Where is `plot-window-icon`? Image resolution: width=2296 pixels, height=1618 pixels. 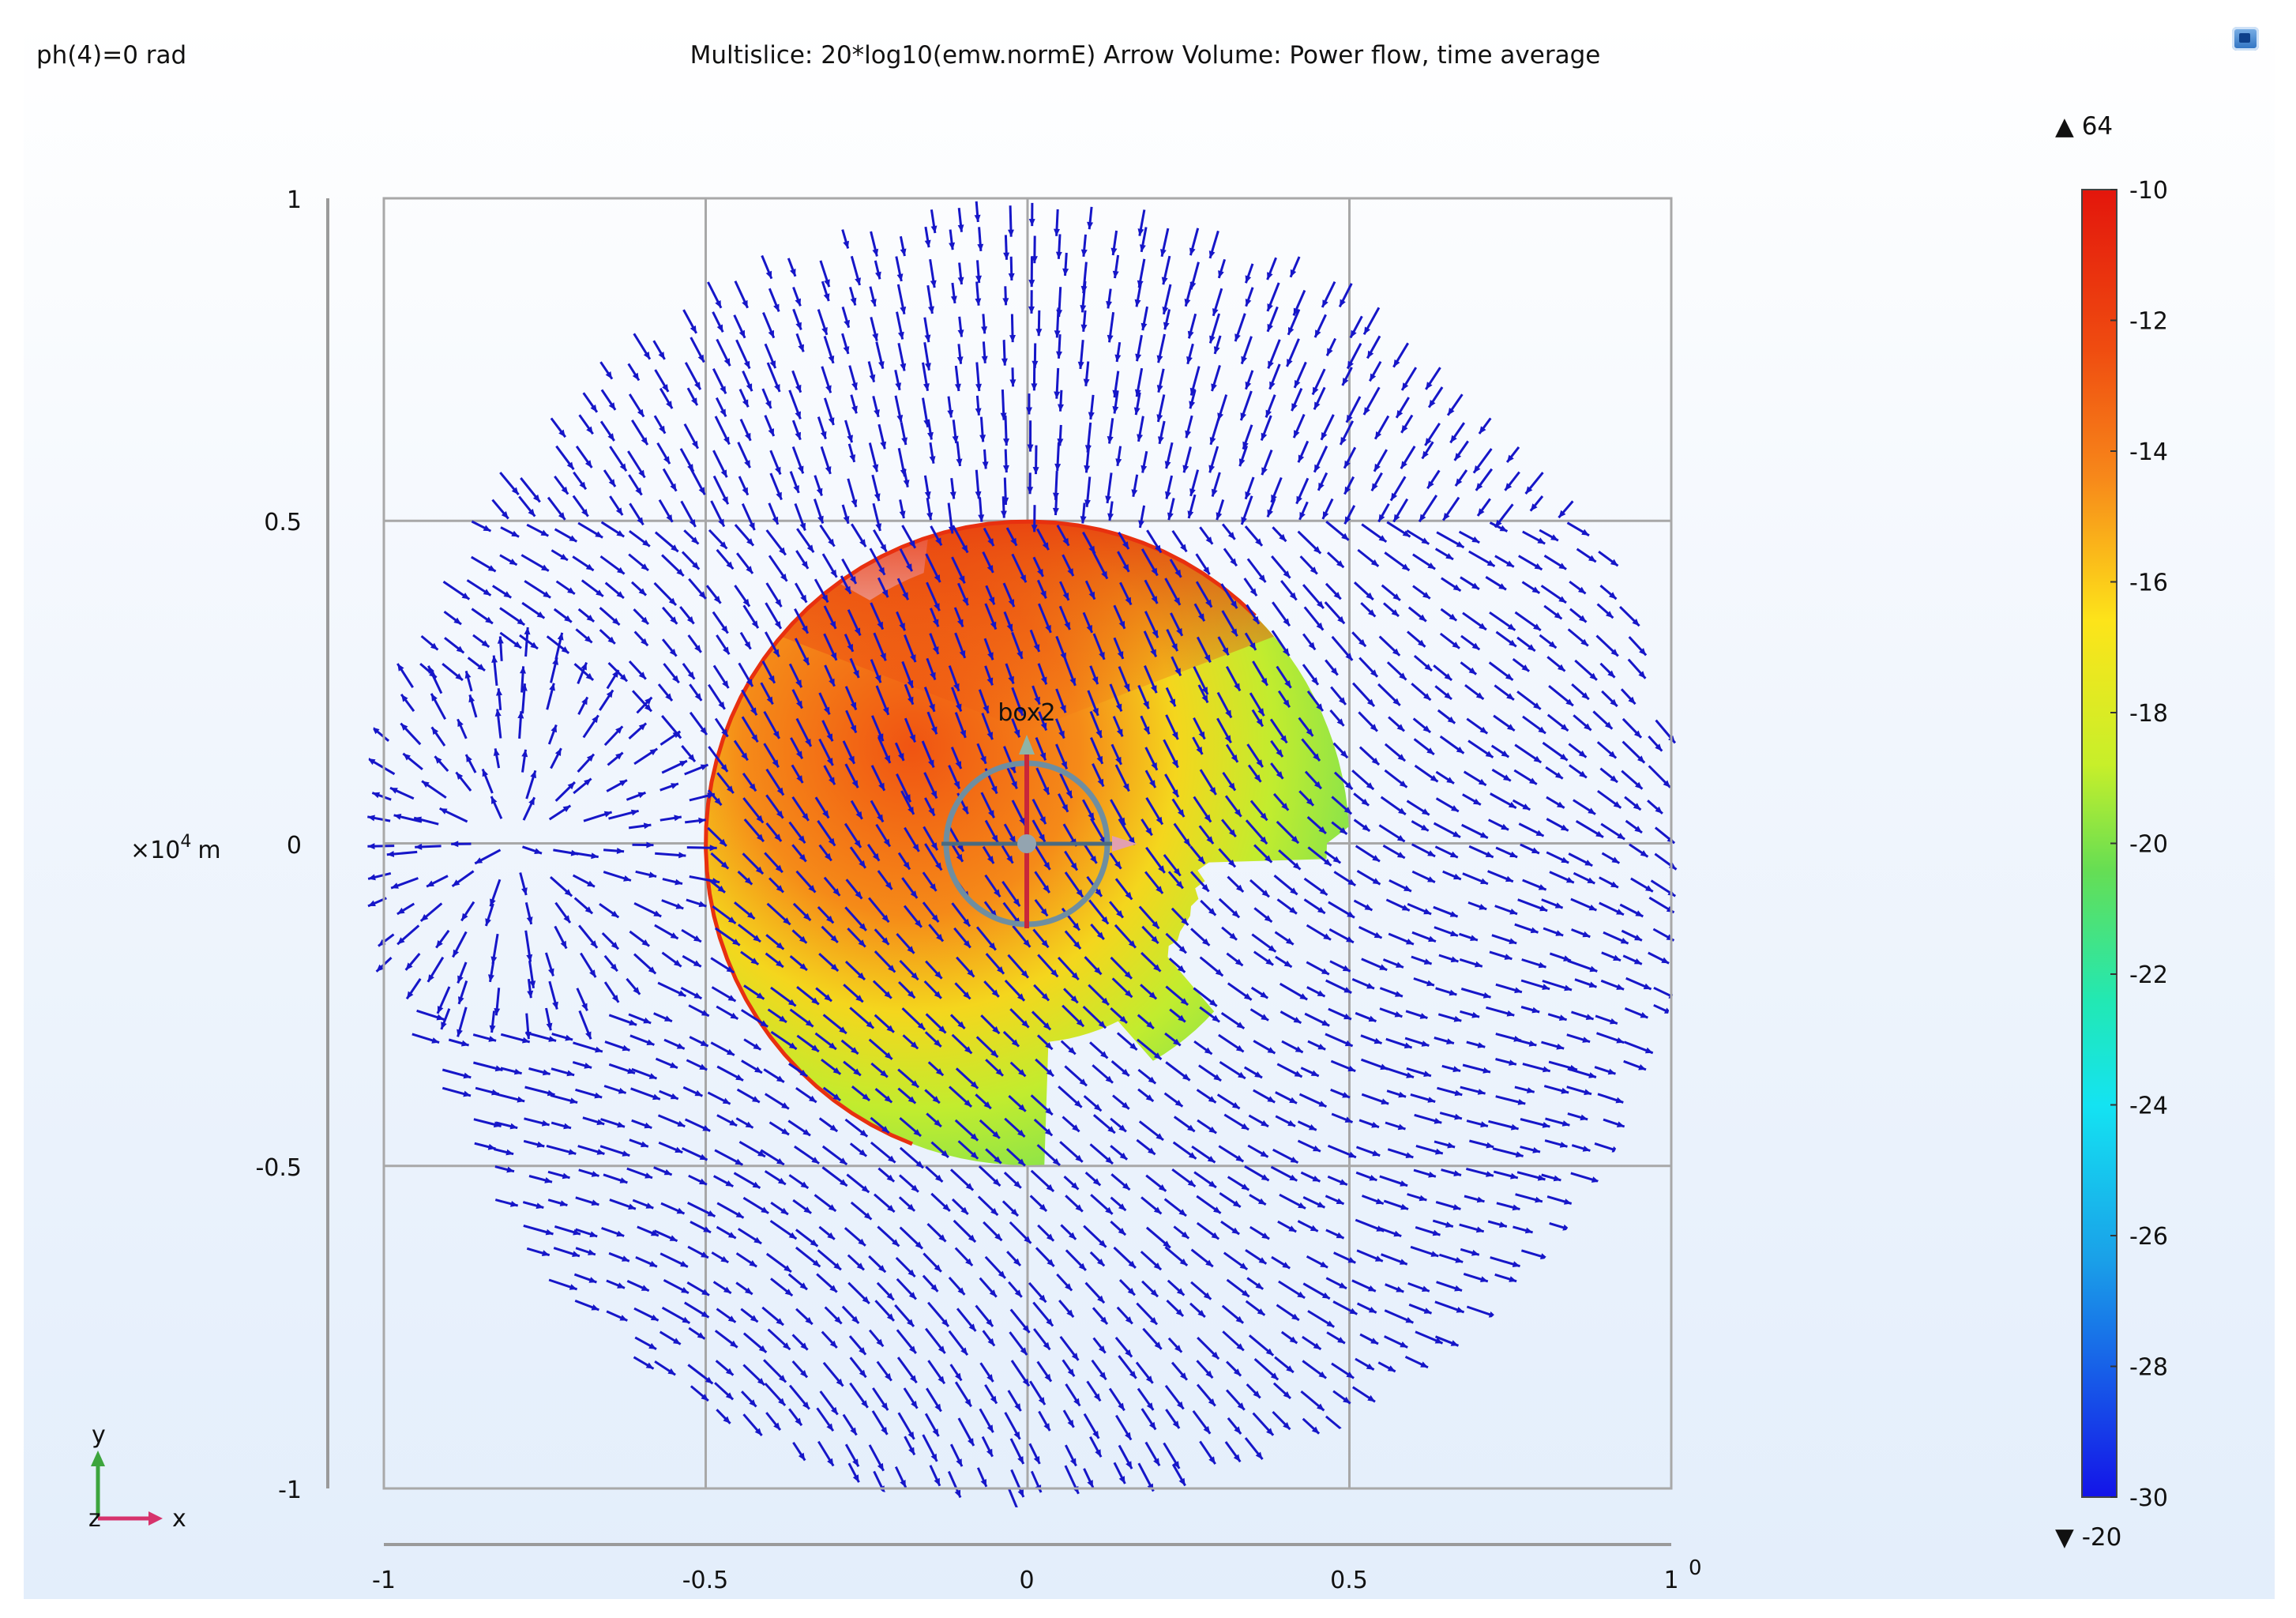
plot-window-icon is located at coordinates (2245, 39).